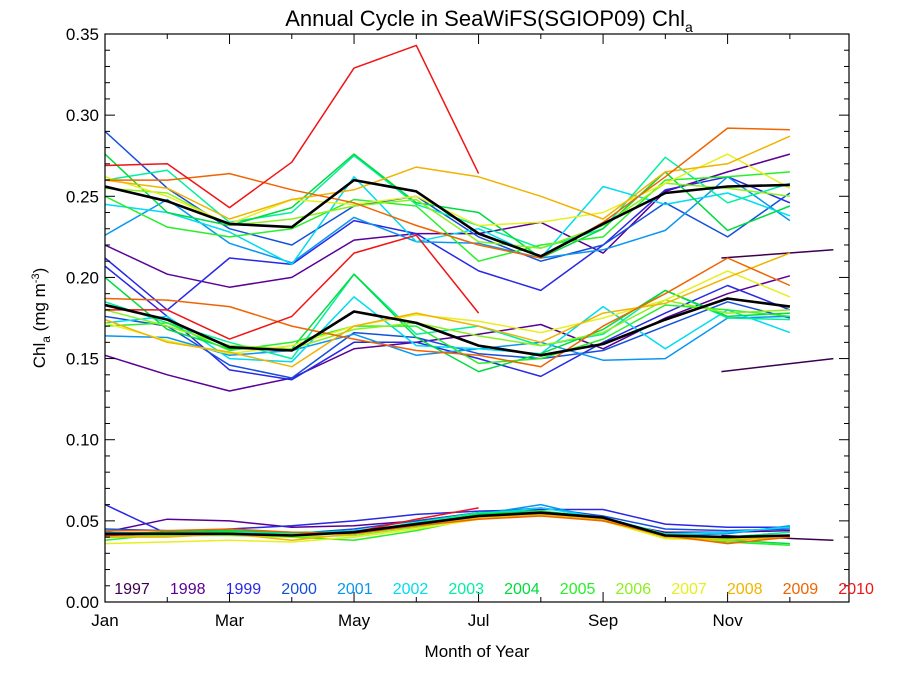  What do you see at coordinates (46, 339) in the screenshot?
I see `y-axis-label-subscript: a` at bounding box center [46, 339].